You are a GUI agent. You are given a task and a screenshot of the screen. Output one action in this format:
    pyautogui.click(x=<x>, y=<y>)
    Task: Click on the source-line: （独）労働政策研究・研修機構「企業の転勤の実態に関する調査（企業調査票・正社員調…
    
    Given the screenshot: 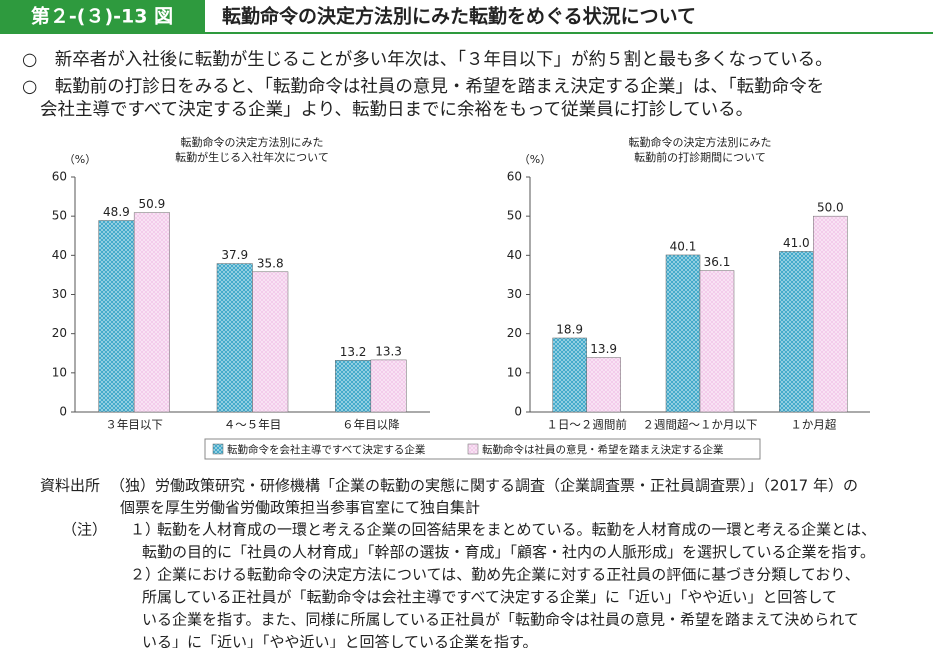 What is the action you would take?
    pyautogui.click(x=484, y=486)
    